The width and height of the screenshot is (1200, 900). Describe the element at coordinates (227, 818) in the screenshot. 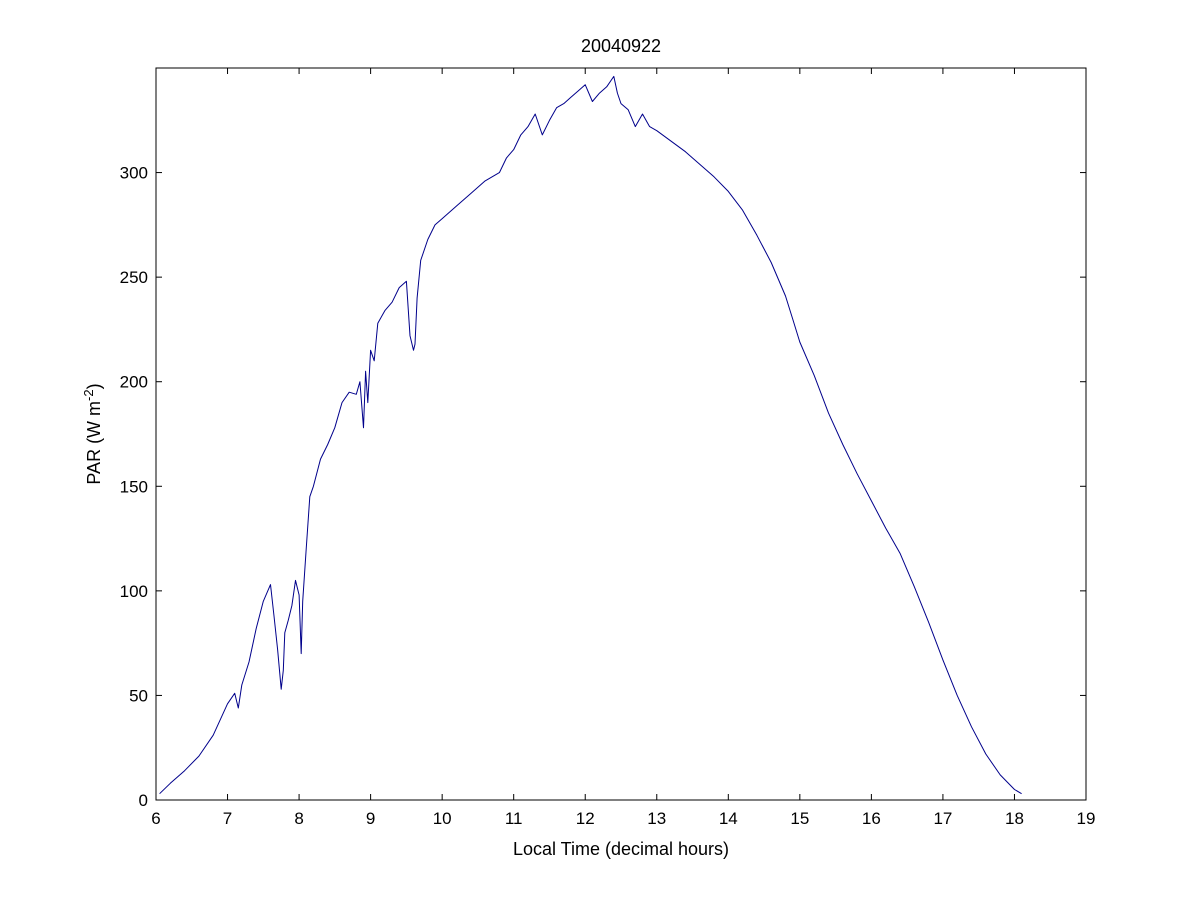

I see `x-tick-label: 7` at that location.